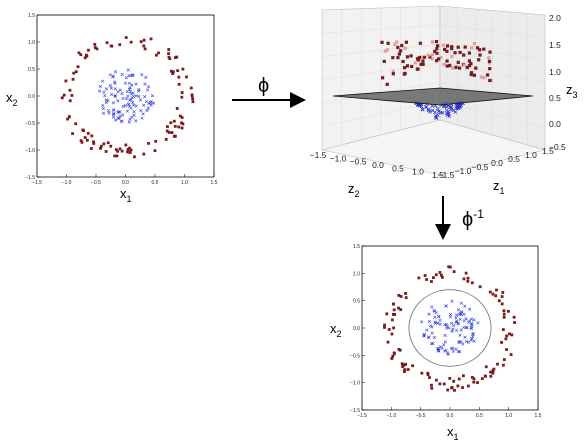 This screenshot has height=448, width=585. I want to click on z3-axis-label: z3, so click(572, 91).